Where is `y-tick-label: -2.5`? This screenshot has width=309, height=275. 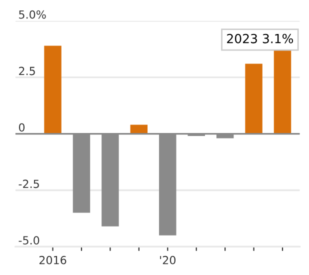
y-tick-label: -2.5 is located at coordinates (28, 184).